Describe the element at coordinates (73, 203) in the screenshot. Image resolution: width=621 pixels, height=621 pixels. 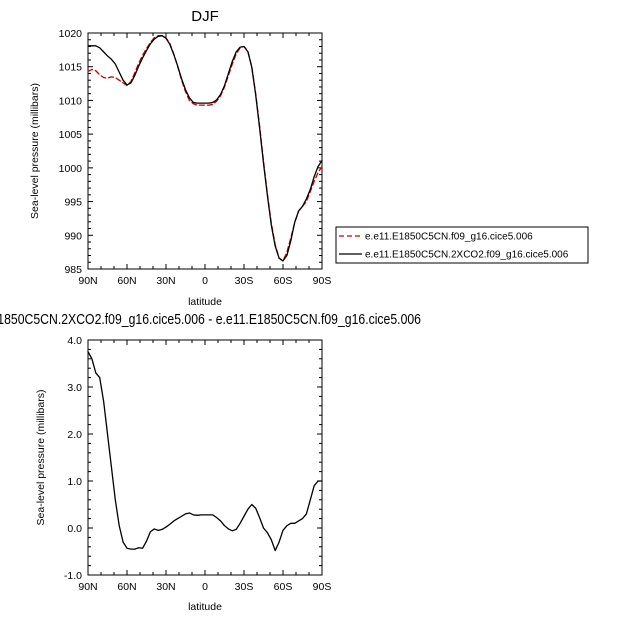
I see `y-tick-label: 995` at that location.